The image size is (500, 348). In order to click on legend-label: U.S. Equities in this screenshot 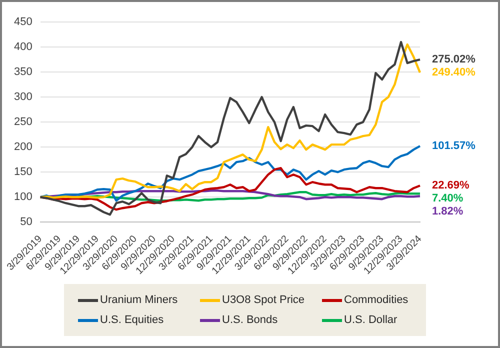, I will do `click(132, 320)`.